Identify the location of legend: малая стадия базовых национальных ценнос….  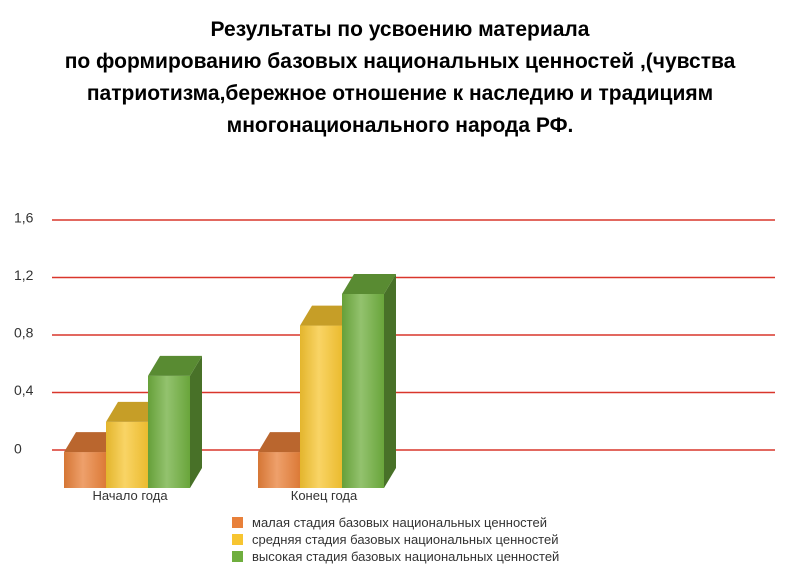
(395, 539).